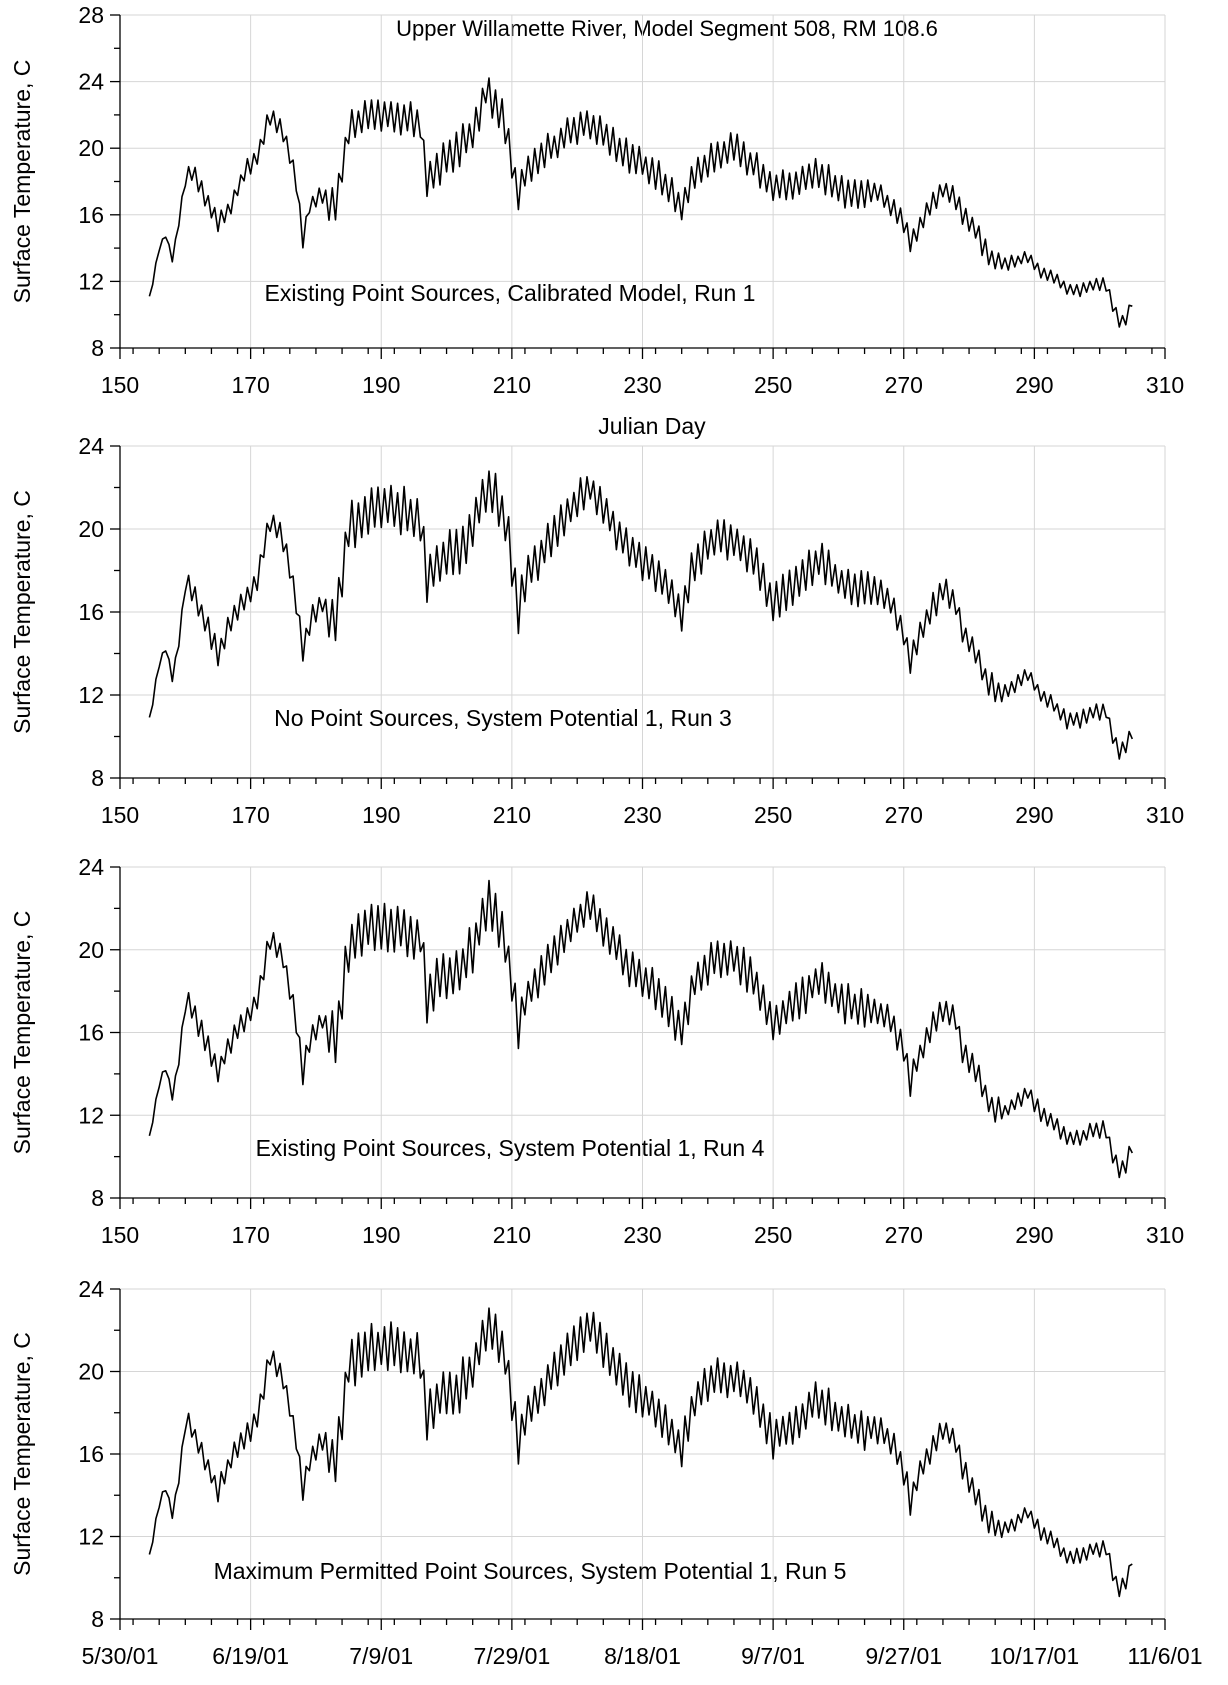 Image resolution: width=1228 pixels, height=1685 pixels. What do you see at coordinates (250, 1656) in the screenshot?
I see `x-tick-label: 6/19/01` at bounding box center [250, 1656].